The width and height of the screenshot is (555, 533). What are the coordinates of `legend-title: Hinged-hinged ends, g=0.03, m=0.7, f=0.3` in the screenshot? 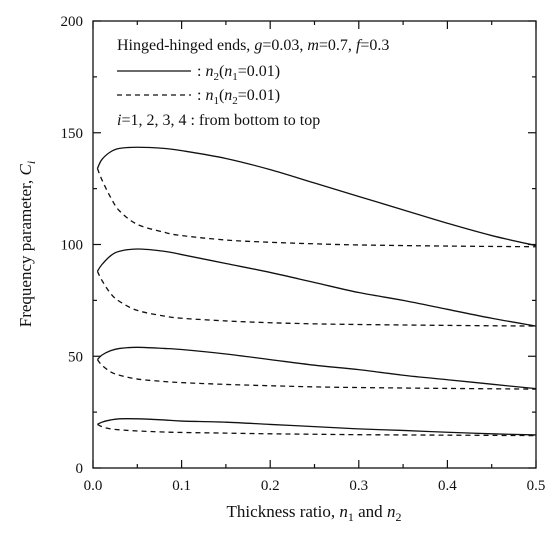 It's located at (253, 45).